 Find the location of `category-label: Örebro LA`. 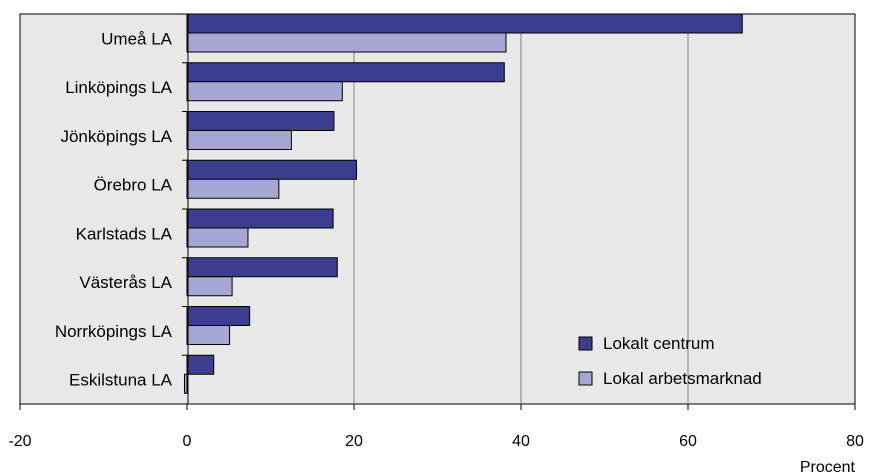

category-label: Örebro LA is located at coordinates (133, 185).